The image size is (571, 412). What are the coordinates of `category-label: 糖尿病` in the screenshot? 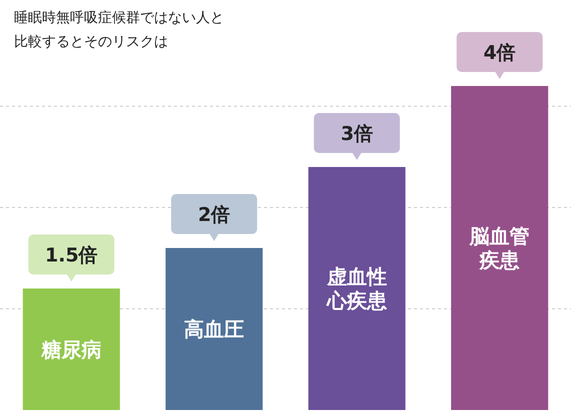 It's located at (71, 349).